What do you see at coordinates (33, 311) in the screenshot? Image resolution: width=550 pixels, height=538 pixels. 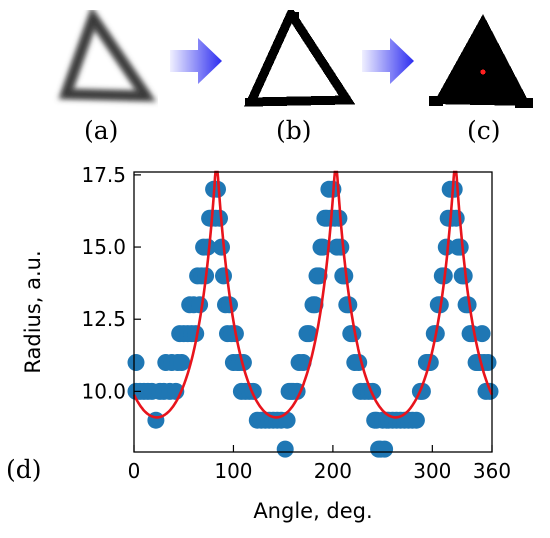 I see `y-axis-label: Radius, a.u.` at bounding box center [33, 311].